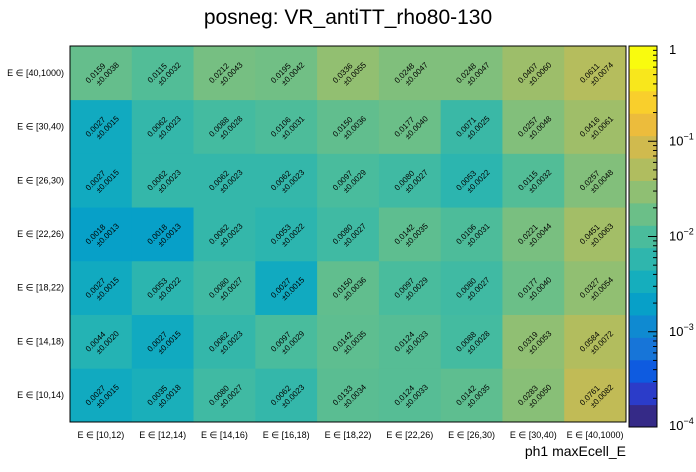 The height and width of the screenshot is (472, 696). What do you see at coordinates (40, 234) in the screenshot?
I see `y-tick-label: E ∈ [22,26)` at bounding box center [40, 234].